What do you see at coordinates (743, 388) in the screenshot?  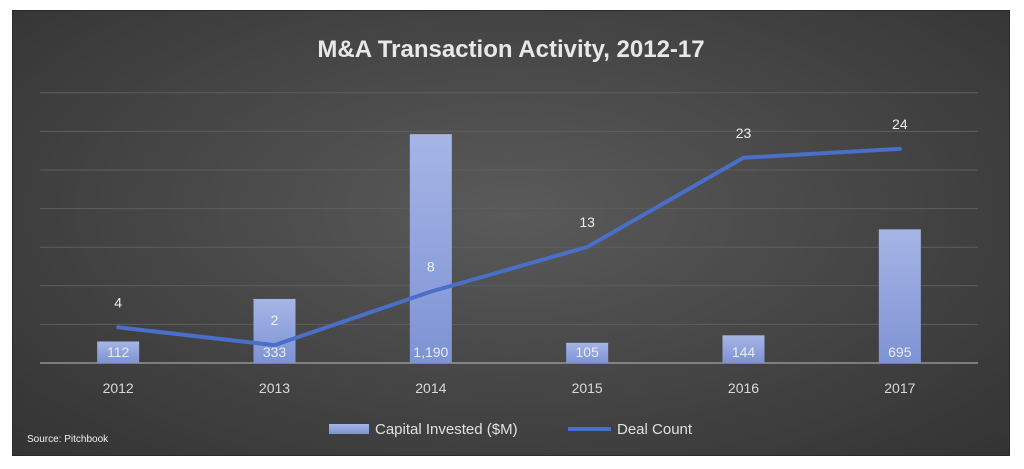 I see `x-tick-2016: 2016` at bounding box center [743, 388].